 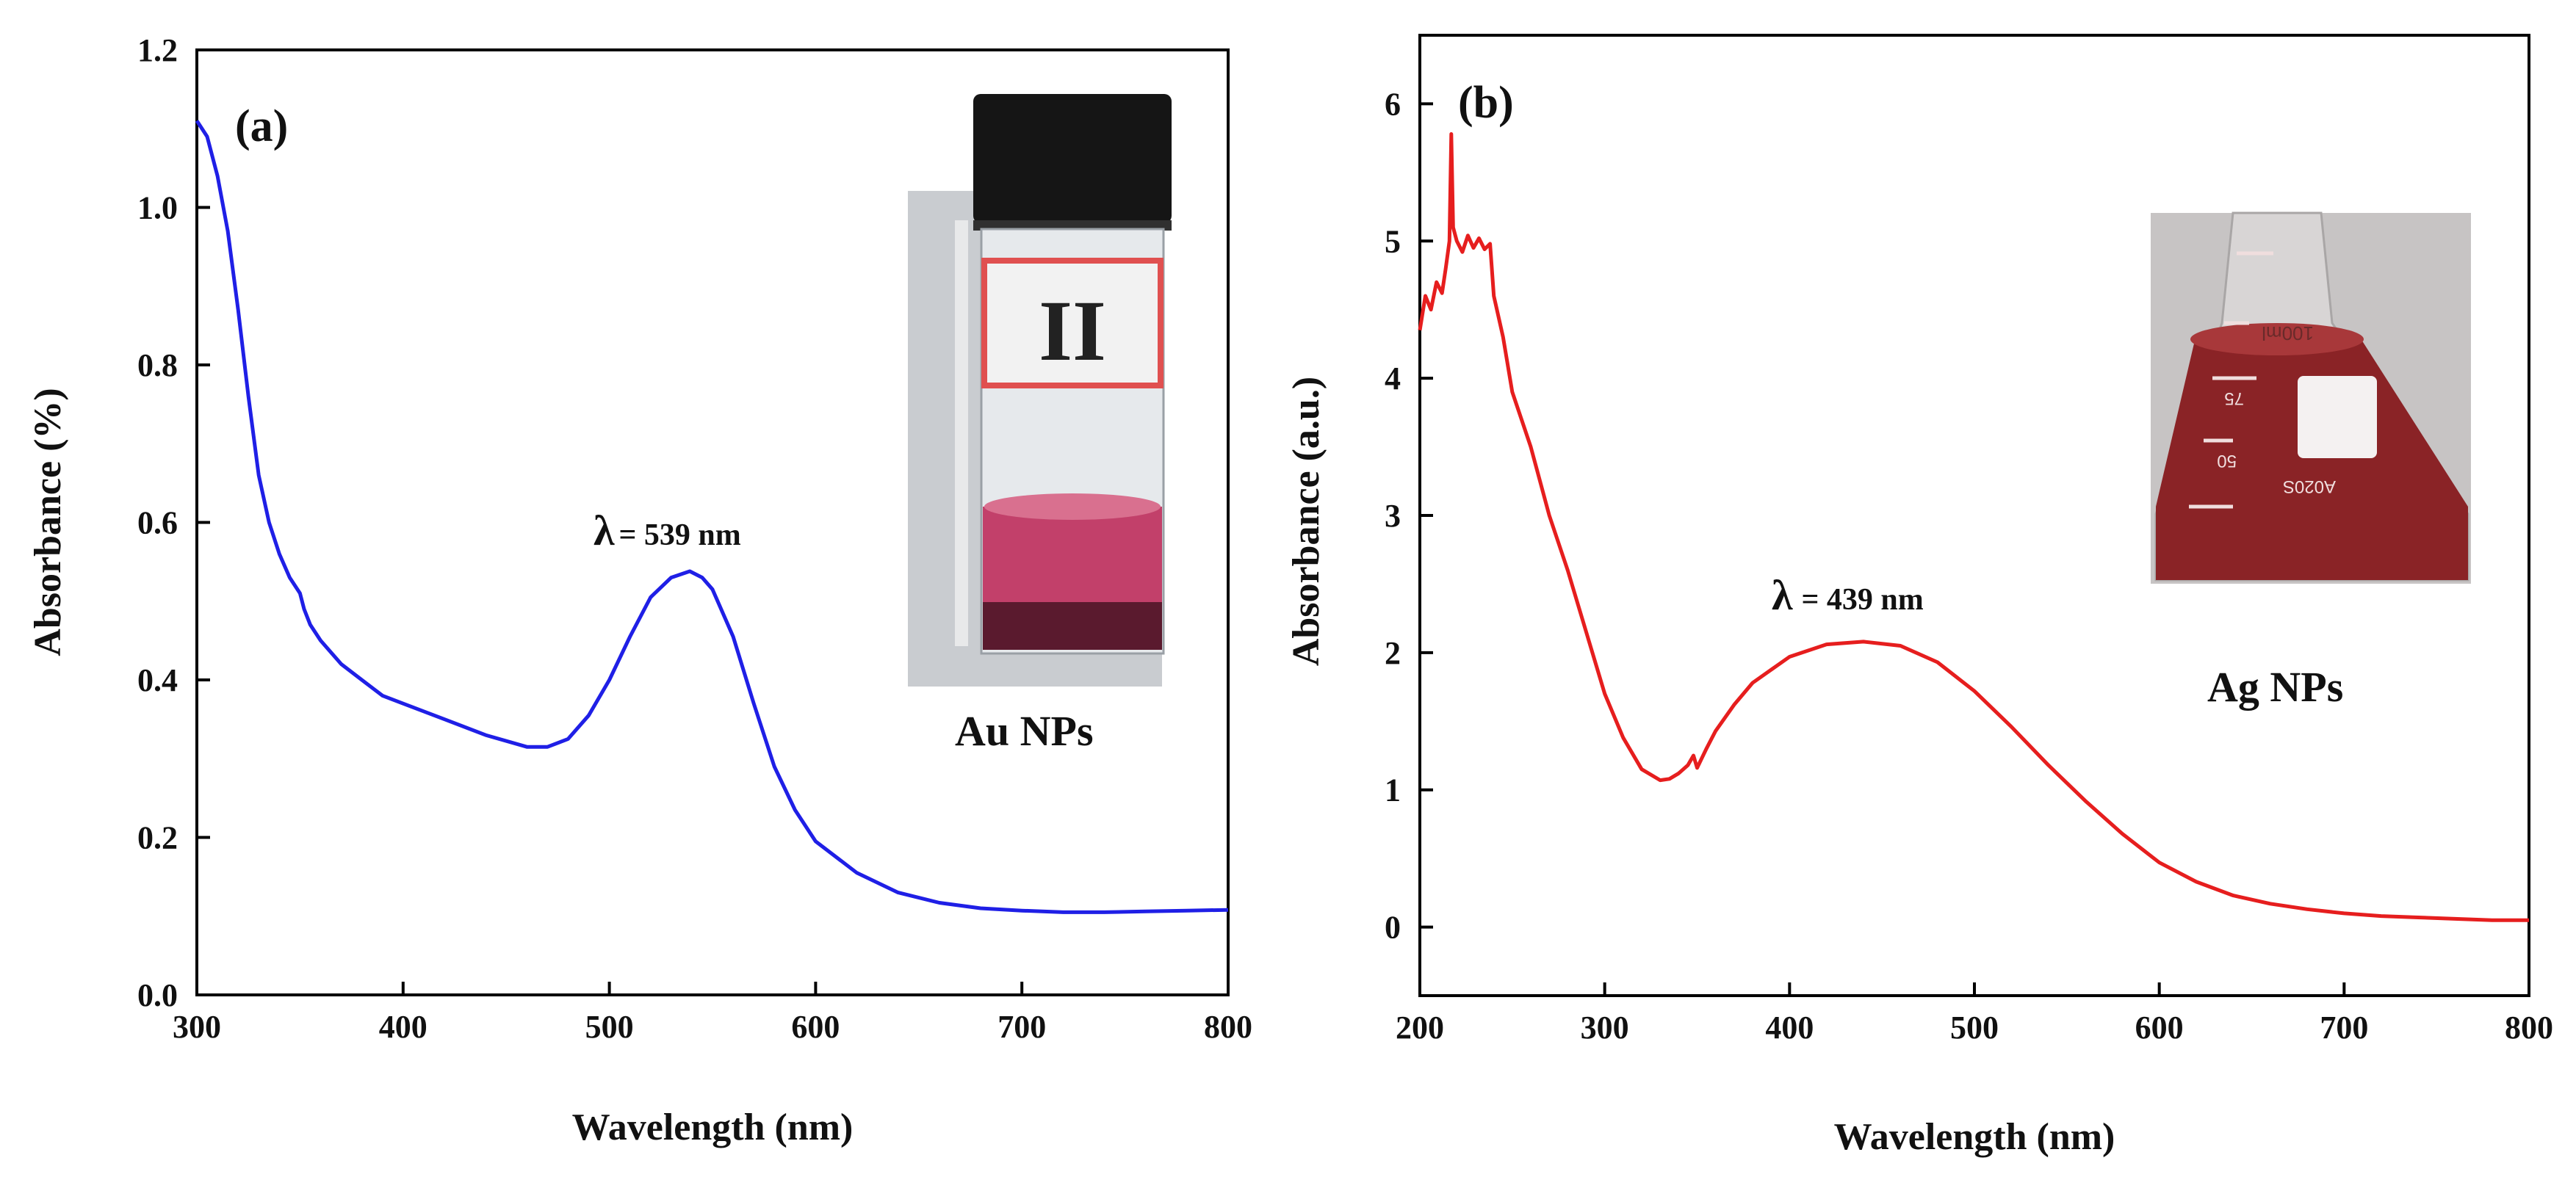 What do you see at coordinates (157, 208) in the screenshot?
I see `y-tick-label: 1.0` at bounding box center [157, 208].